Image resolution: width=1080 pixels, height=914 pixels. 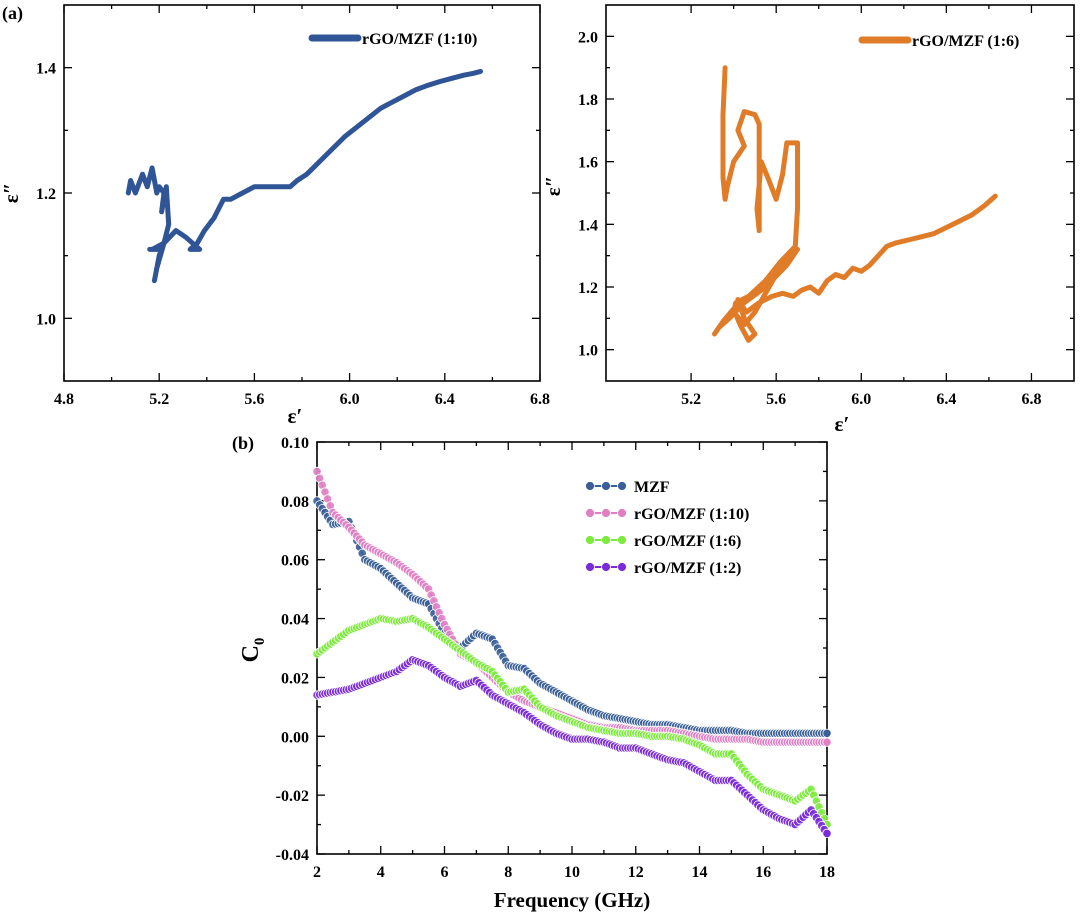 I want to click on x-tick-label: 4, so click(x=381, y=872).